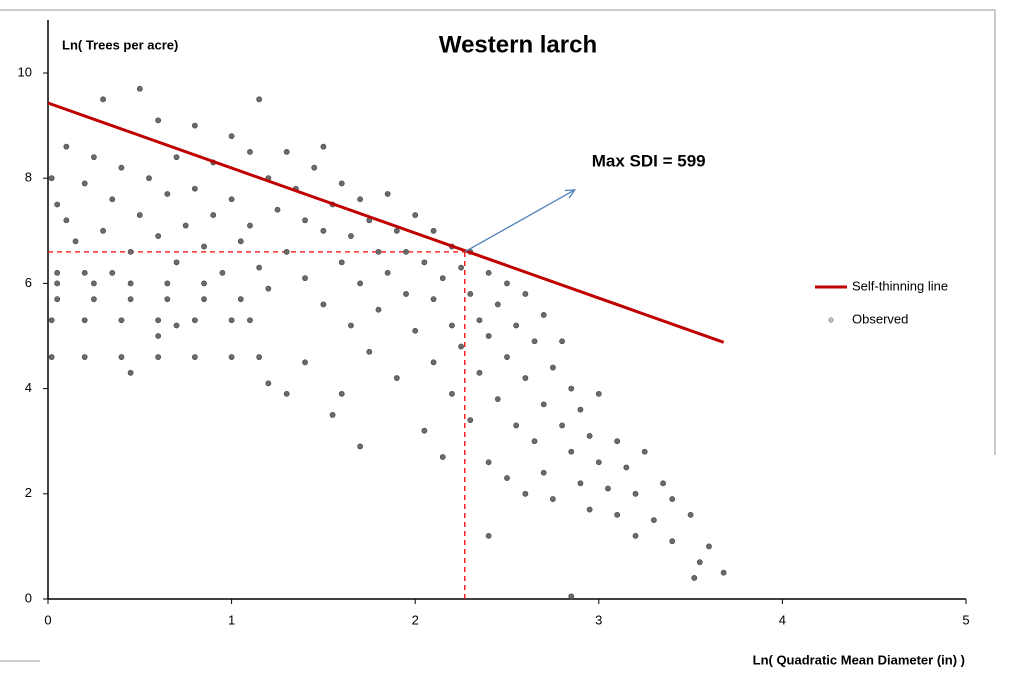 Image resolution: width=1009 pixels, height=691 pixels. What do you see at coordinates (231, 619) in the screenshot?
I see `x-tick-label: 1` at bounding box center [231, 619].